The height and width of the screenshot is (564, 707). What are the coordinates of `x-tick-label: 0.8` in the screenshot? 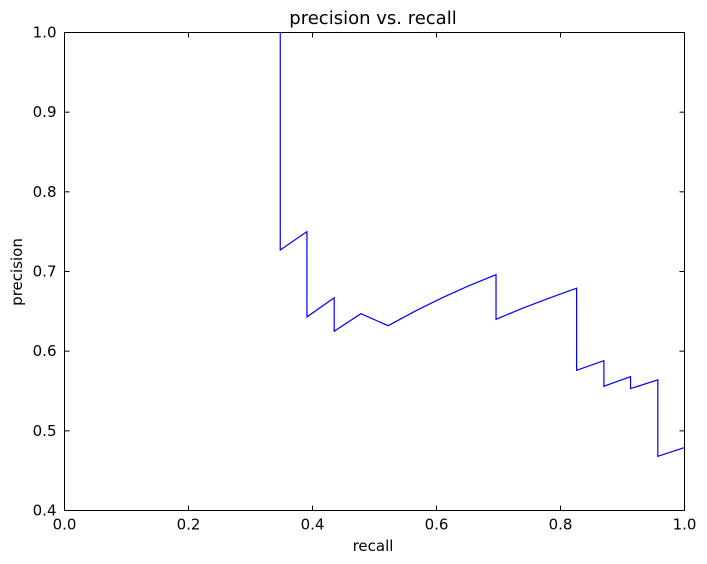 It's located at (561, 525).